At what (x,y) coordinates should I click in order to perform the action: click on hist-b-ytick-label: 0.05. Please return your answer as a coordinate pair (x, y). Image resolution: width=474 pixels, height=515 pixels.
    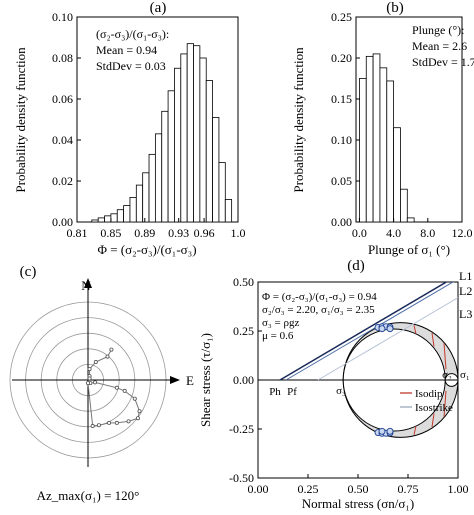
    Looking at the image, I should click on (341, 181).